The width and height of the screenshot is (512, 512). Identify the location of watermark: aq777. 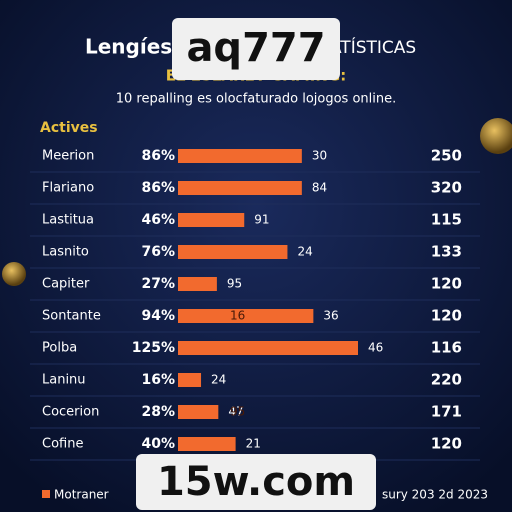
(255, 48).